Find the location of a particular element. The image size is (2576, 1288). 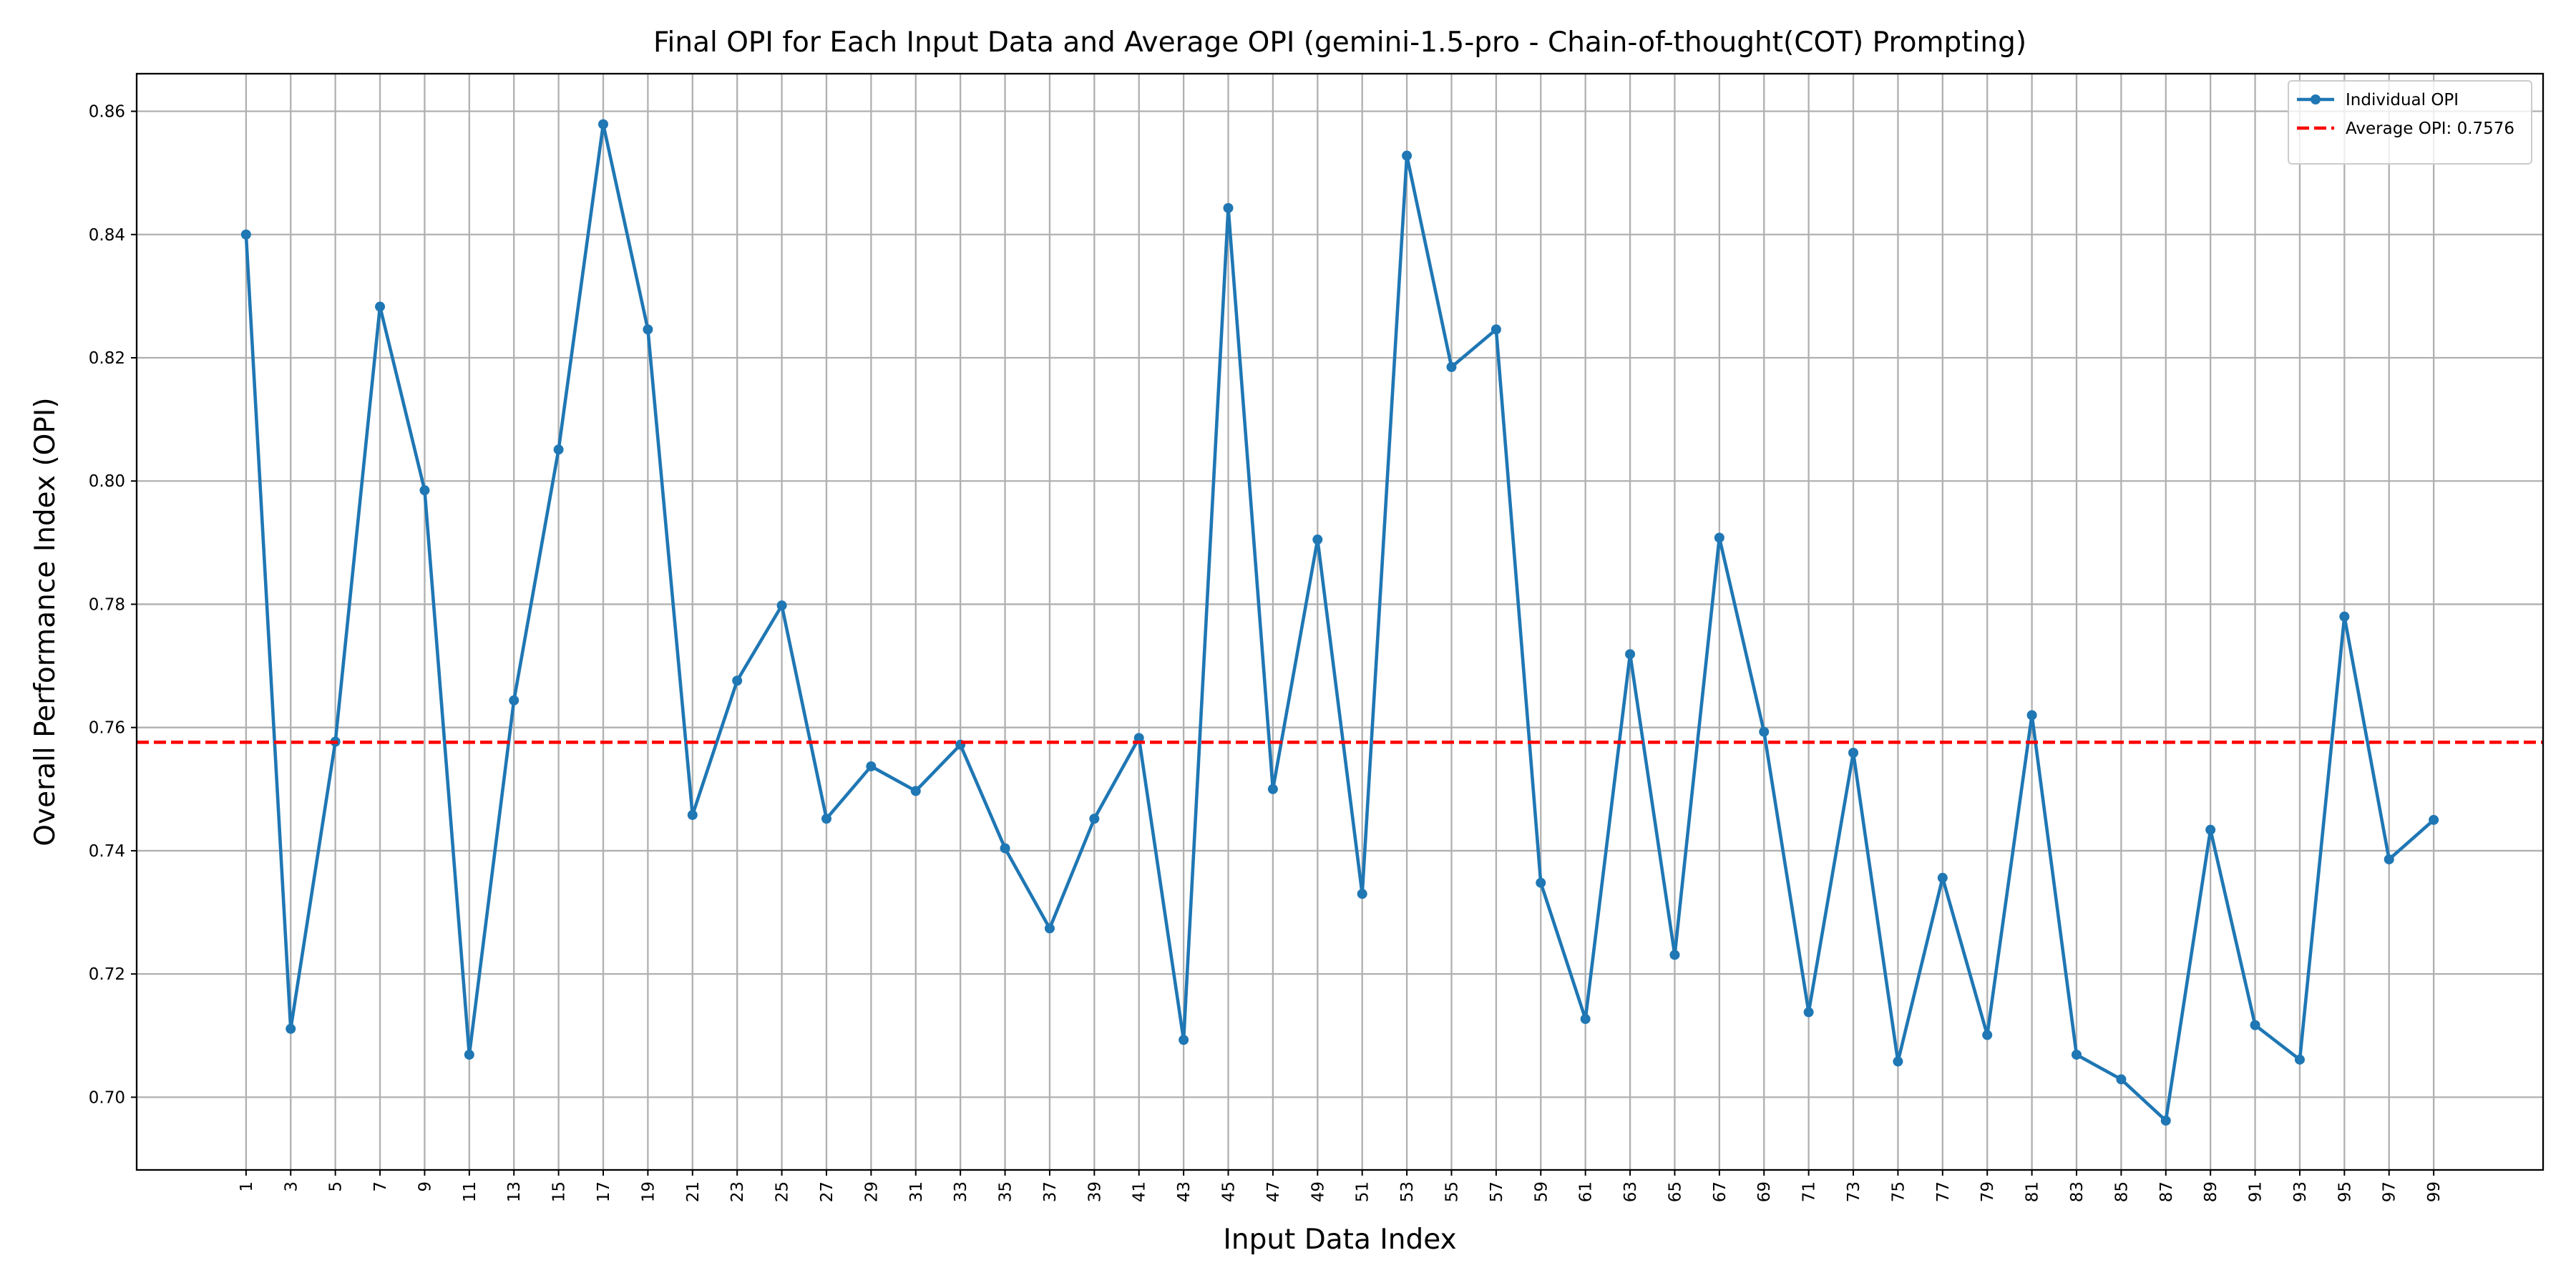

x-tick-label: 39 is located at coordinates (1094, 1191).